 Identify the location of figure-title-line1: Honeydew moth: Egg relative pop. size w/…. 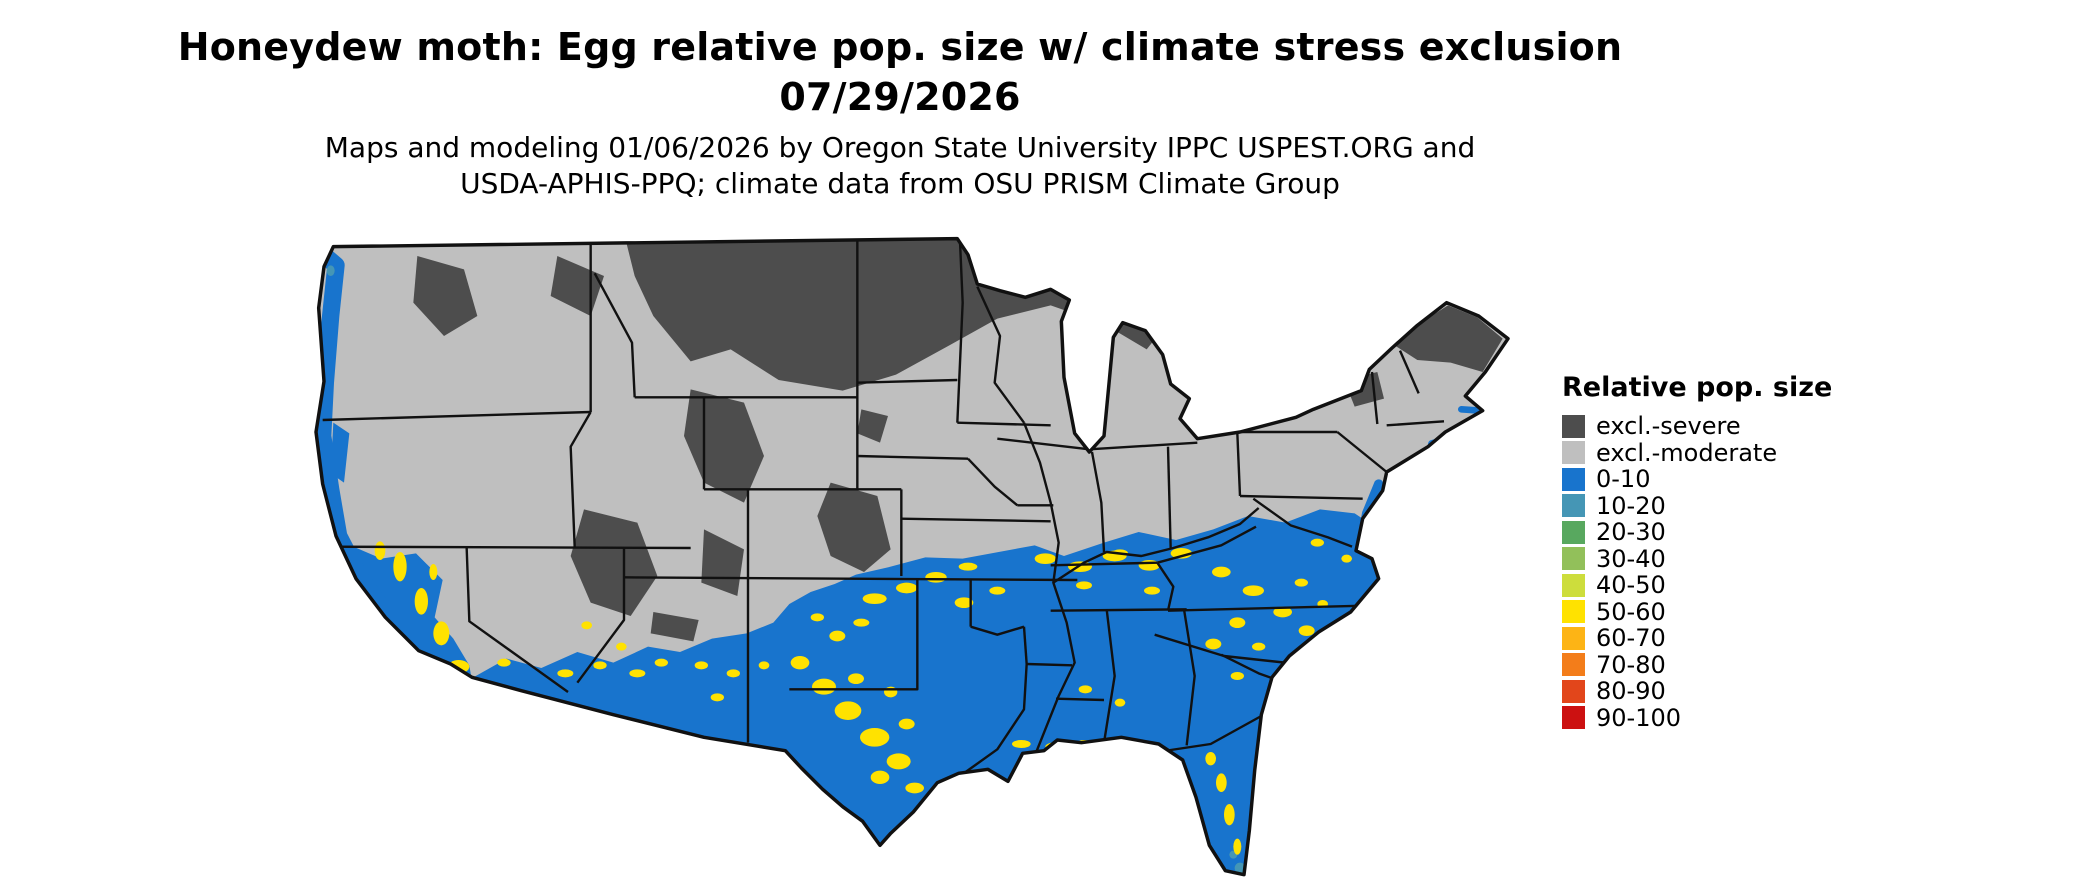
(900, 47).